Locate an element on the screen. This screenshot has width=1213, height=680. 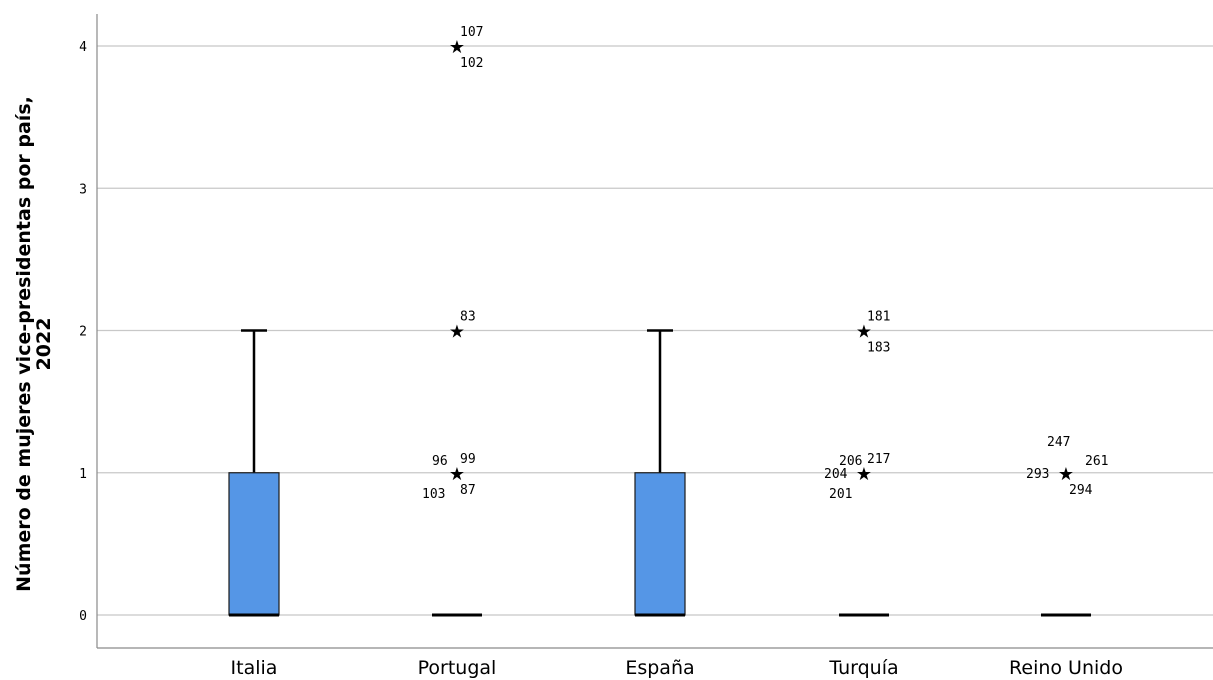
outlier-case-label: 107 is located at coordinates (471, 32).